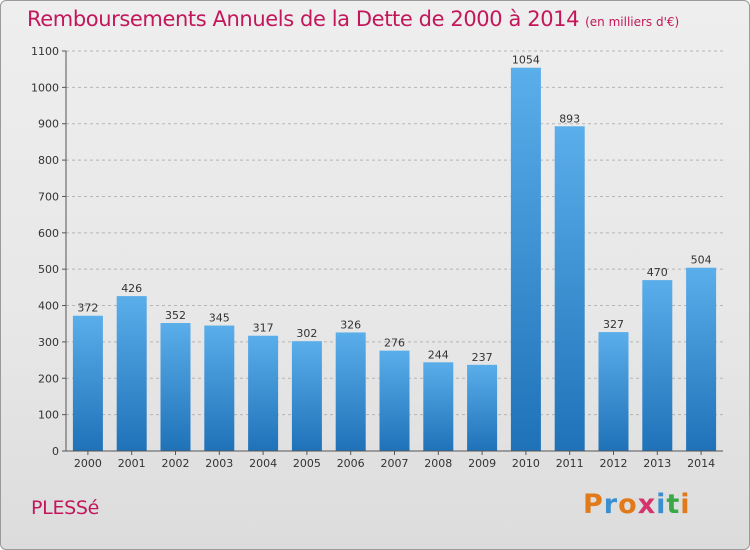 The width and height of the screenshot is (750, 550). I want to click on y-tick-label: 900, so click(48, 124).